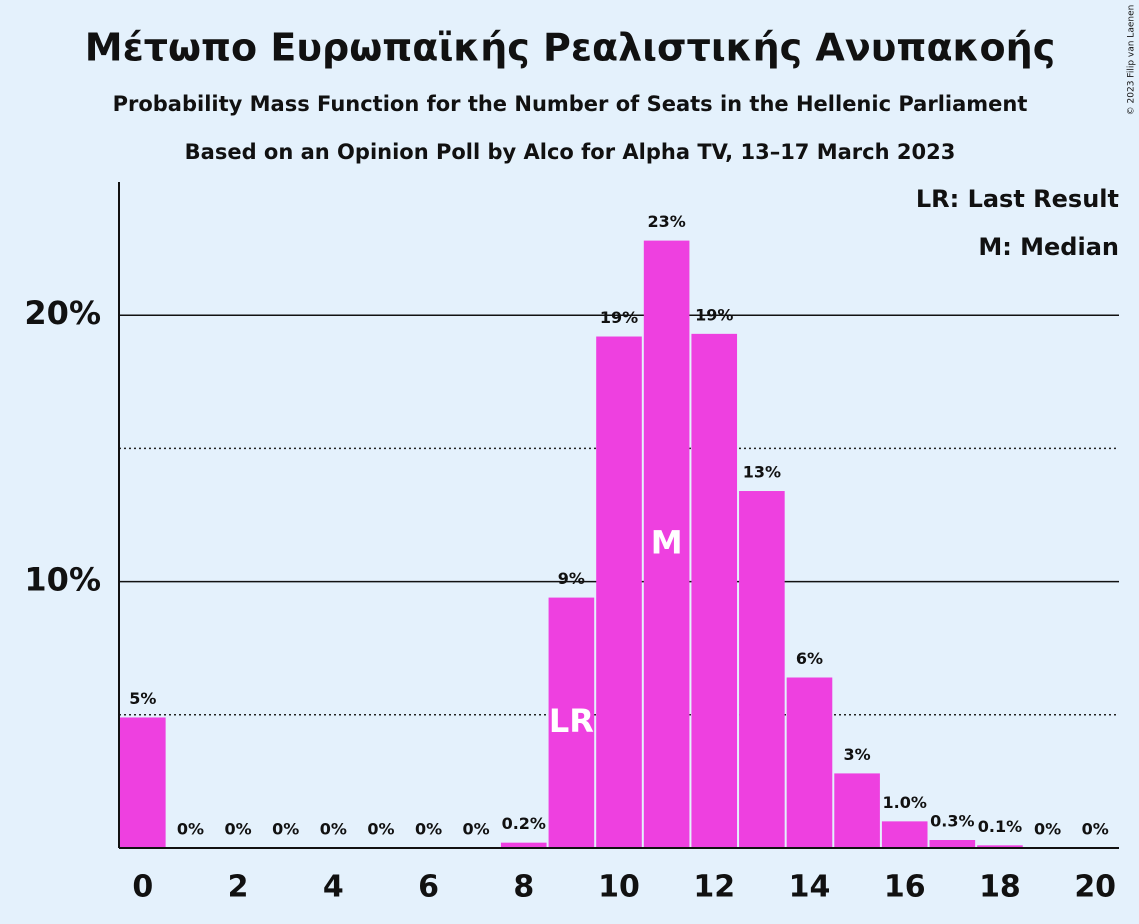 This screenshot has height=924, width=1139. What do you see at coordinates (1048, 247) in the screenshot?
I see `legend-entry: M: Median` at bounding box center [1048, 247].